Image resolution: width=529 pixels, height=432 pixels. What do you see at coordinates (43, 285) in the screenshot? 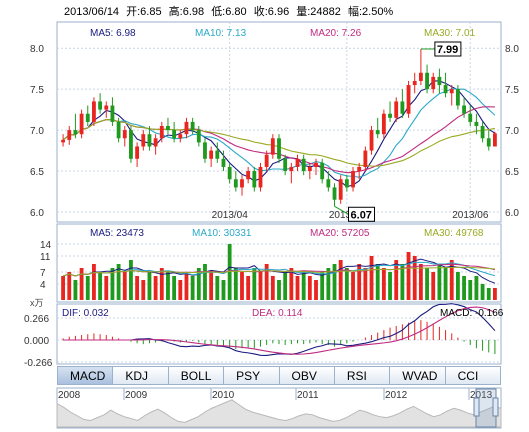
I see `volume-ytick: 4` at bounding box center [43, 285].